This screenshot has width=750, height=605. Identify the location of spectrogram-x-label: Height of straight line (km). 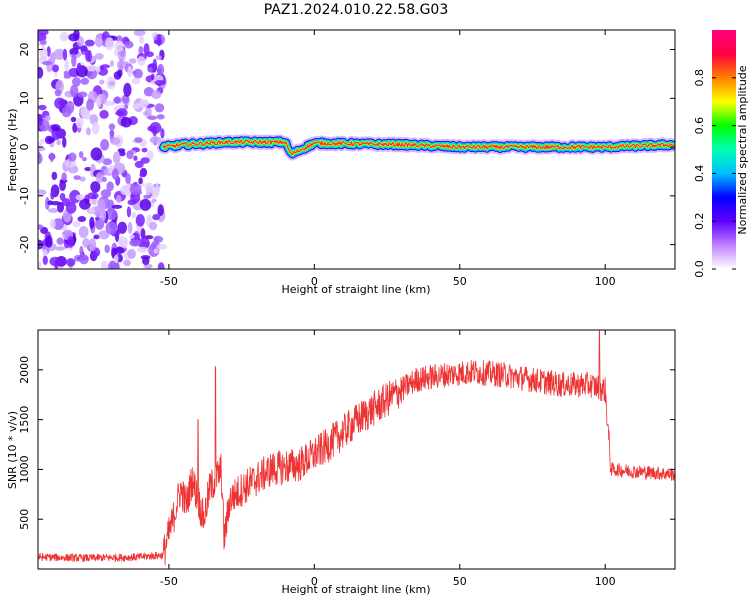
(355, 289).